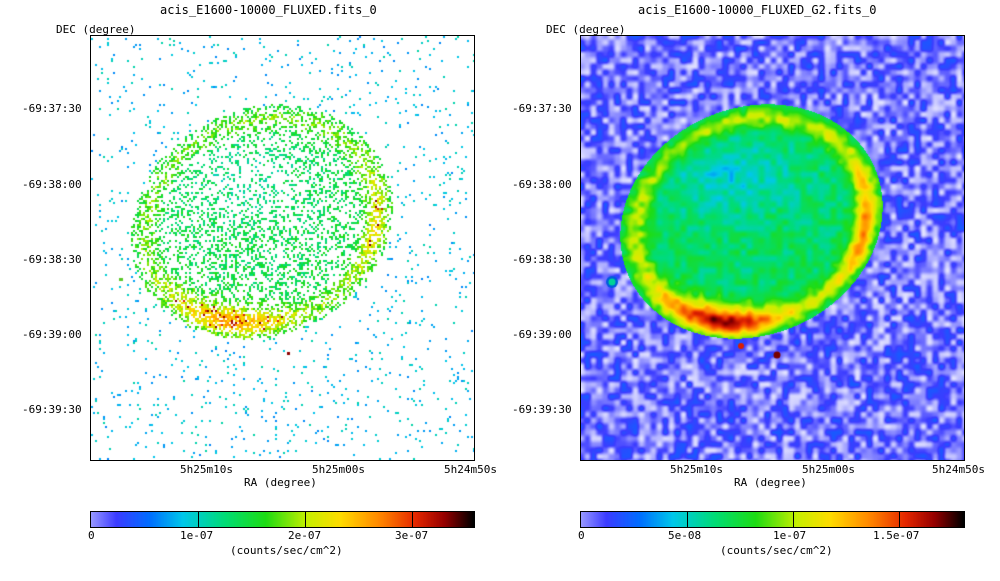 This screenshot has height=581, width=1000. What do you see at coordinates (52, 108) in the screenshot?
I see `left-y-tick-label: -69:37:30` at bounding box center [52, 108].